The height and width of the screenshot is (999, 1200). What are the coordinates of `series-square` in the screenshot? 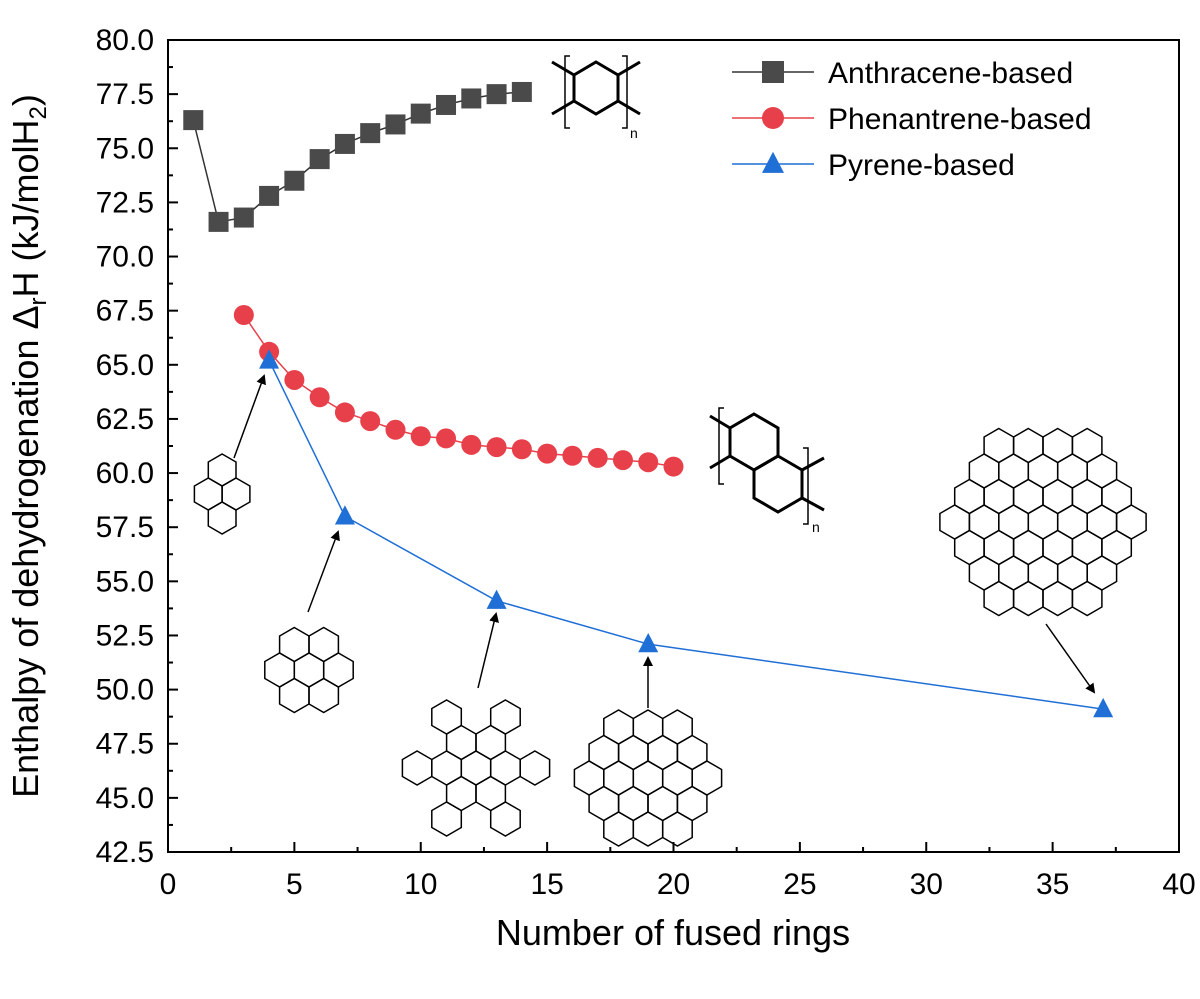 It's located at (357, 156).